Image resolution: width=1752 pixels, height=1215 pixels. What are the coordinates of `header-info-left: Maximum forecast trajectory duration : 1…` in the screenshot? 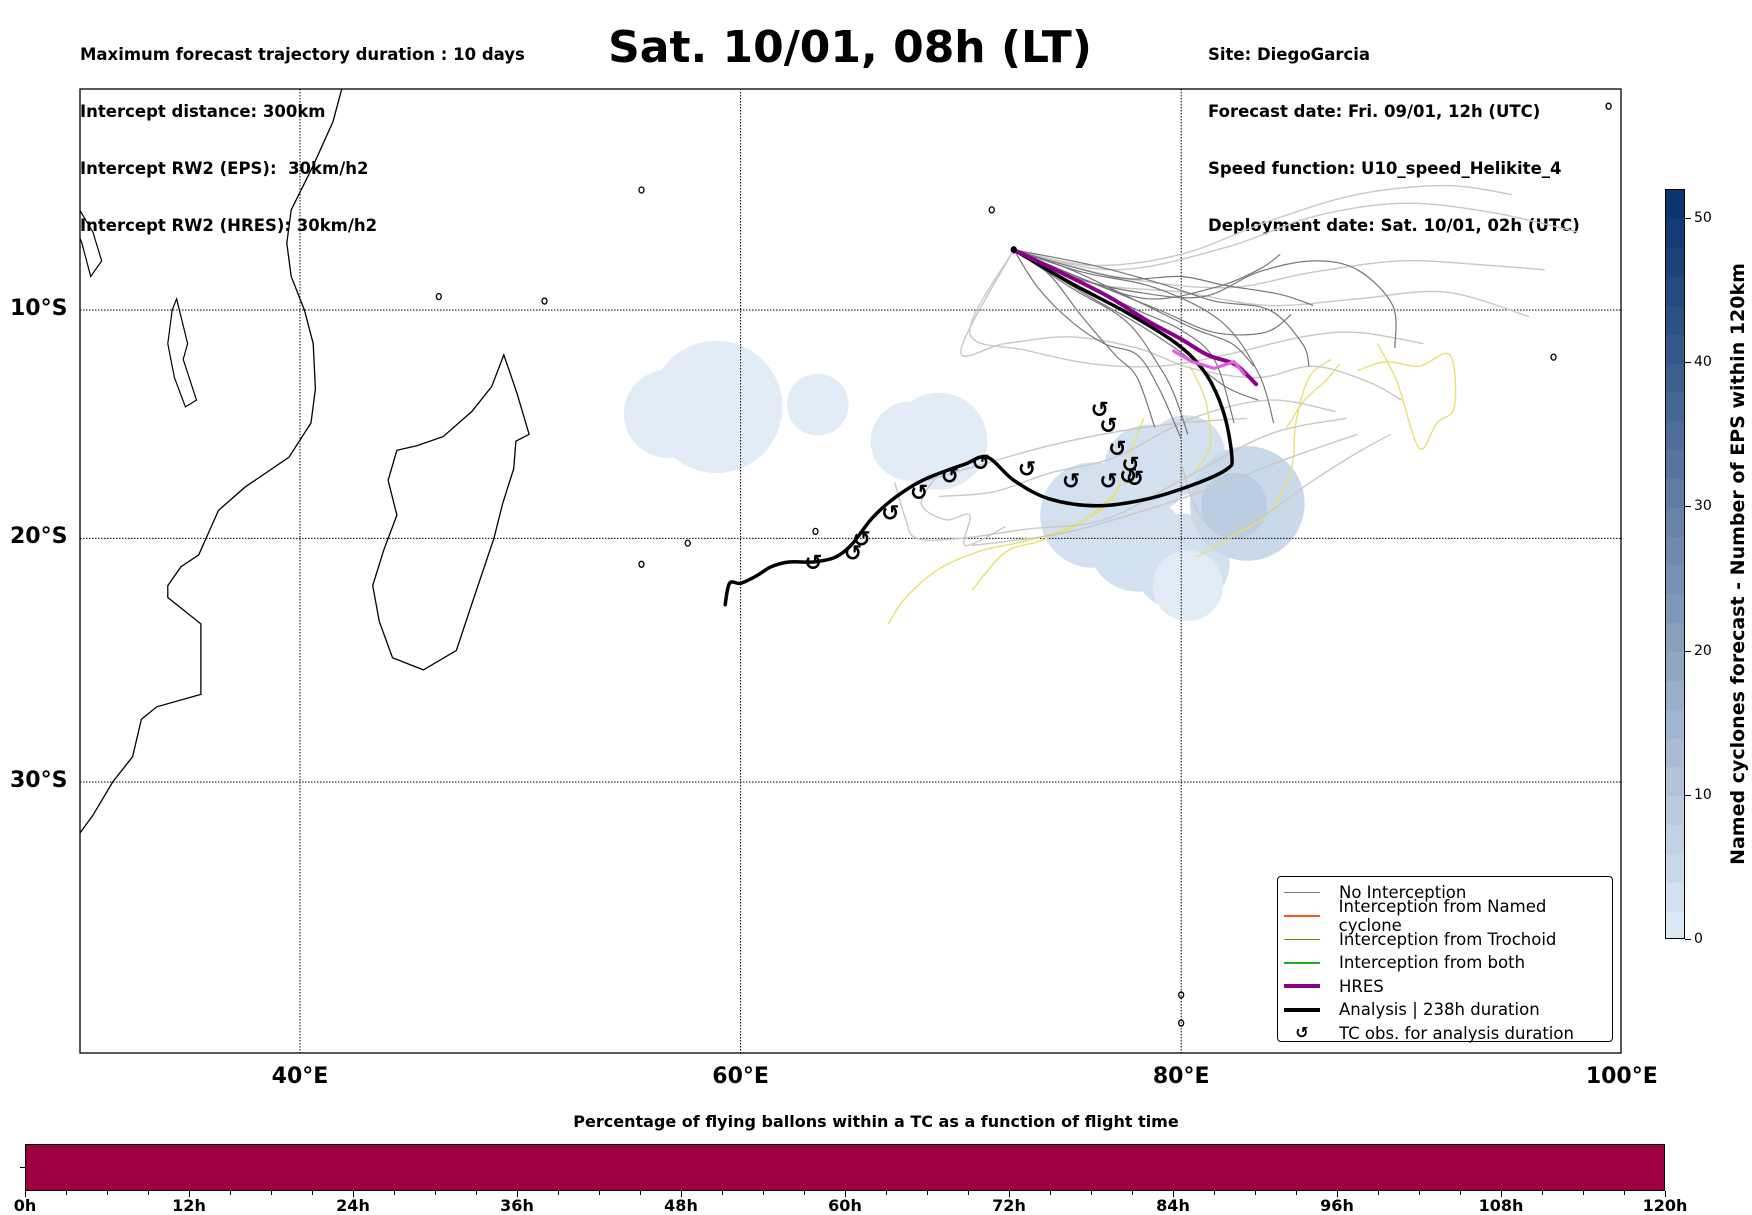 It's located at (302, 130).